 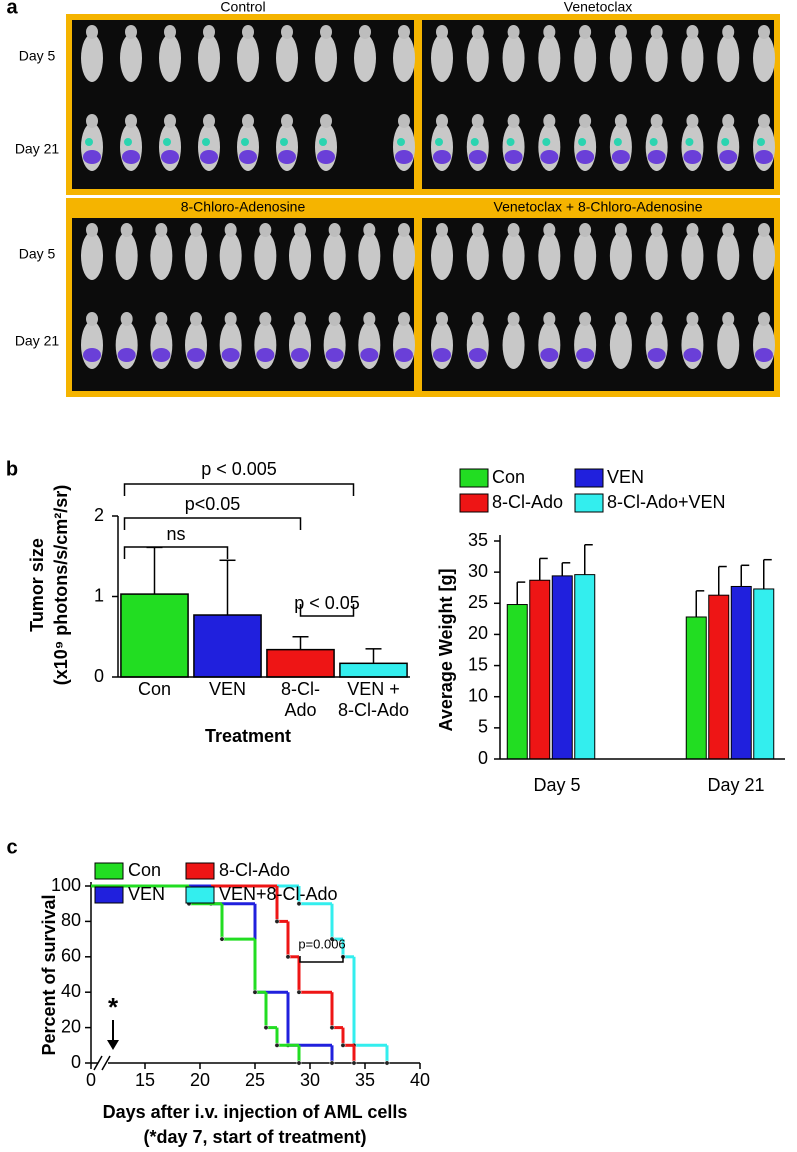 I want to click on axis-break-gap, so click(x=103, y=1063).